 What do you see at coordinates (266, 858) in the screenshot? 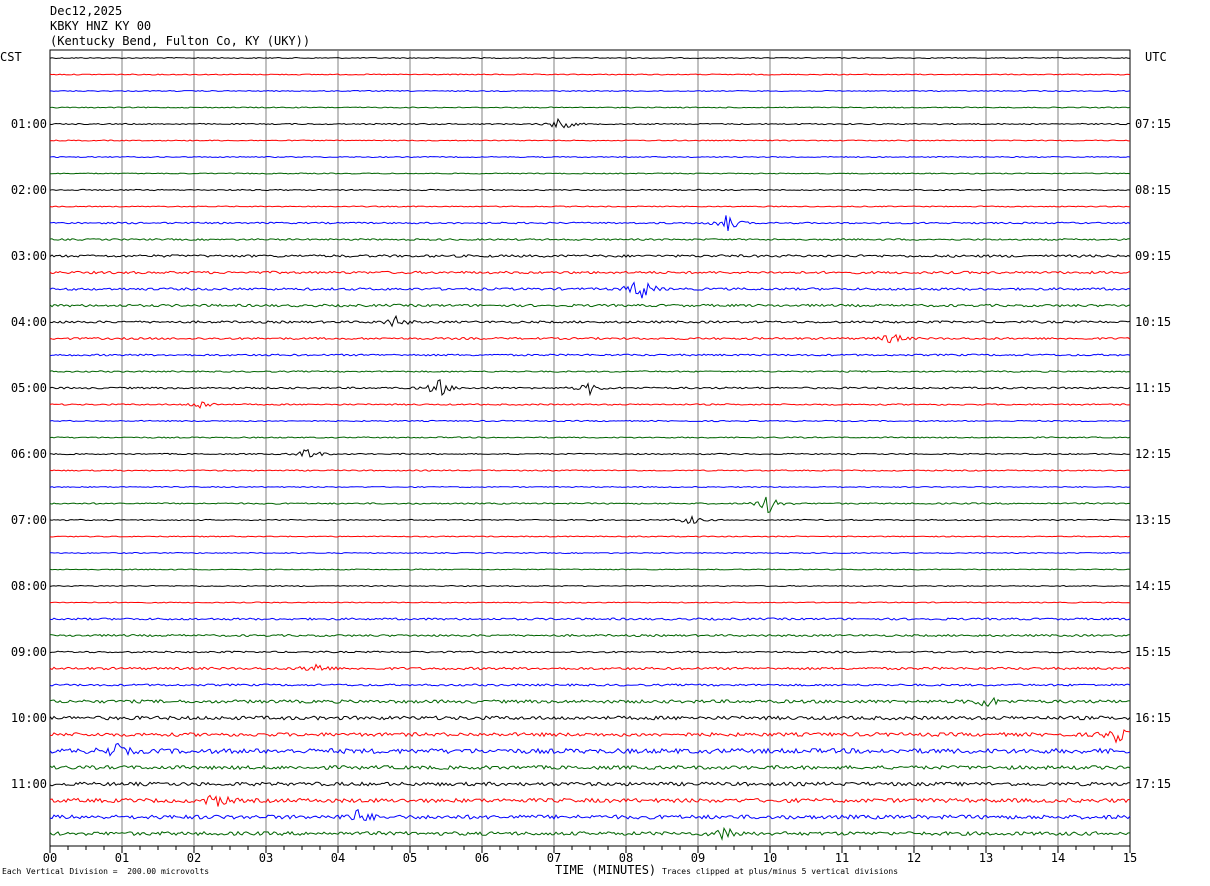
I see `x-tick-label: 03` at bounding box center [266, 858].